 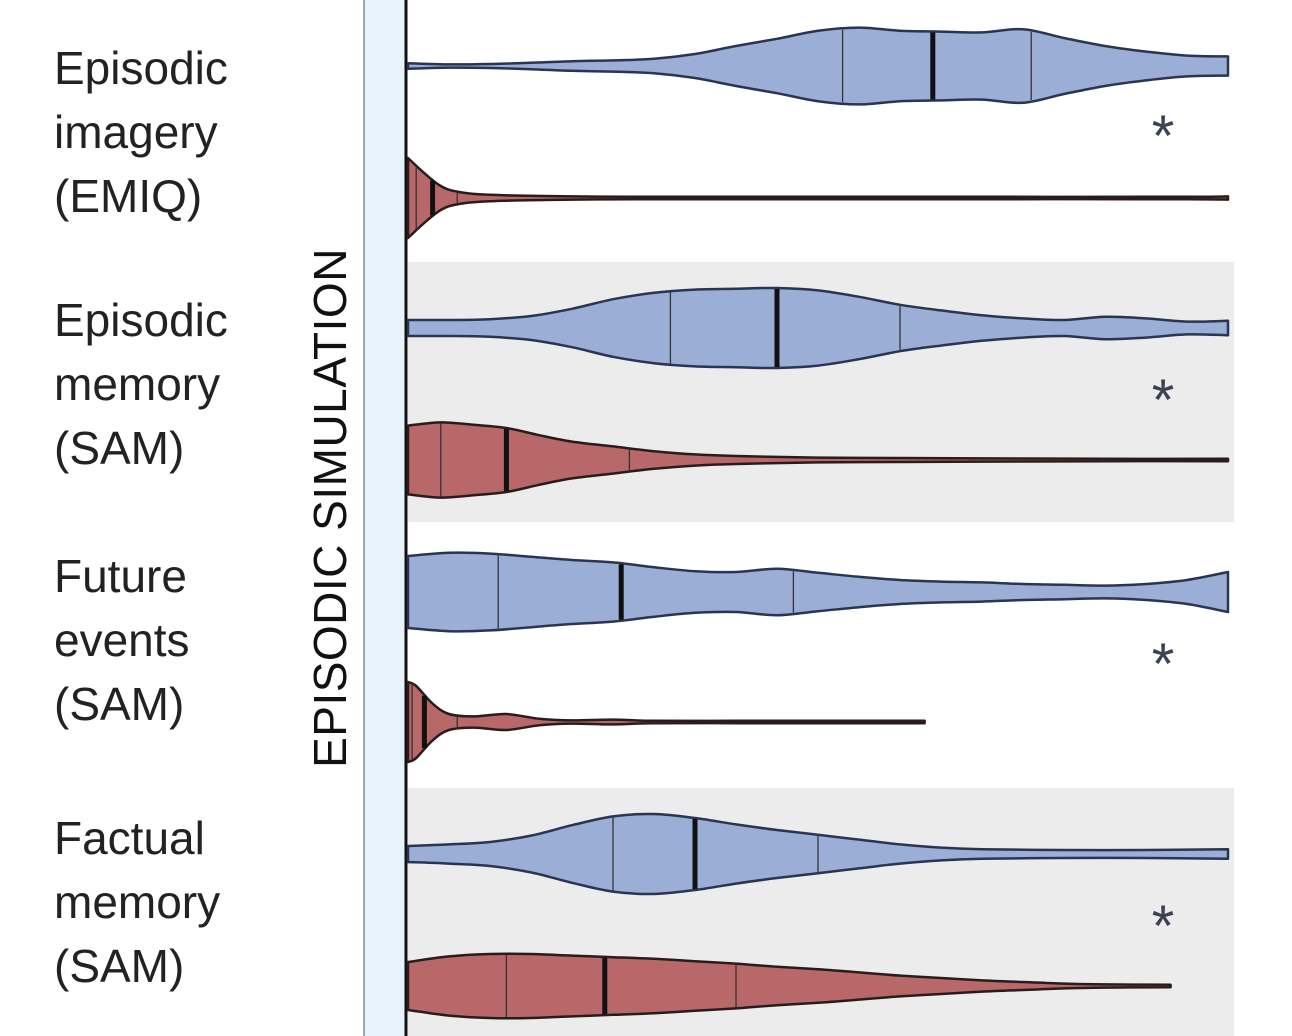 What do you see at coordinates (122, 640) in the screenshot?
I see `row-label-line: events` at bounding box center [122, 640].